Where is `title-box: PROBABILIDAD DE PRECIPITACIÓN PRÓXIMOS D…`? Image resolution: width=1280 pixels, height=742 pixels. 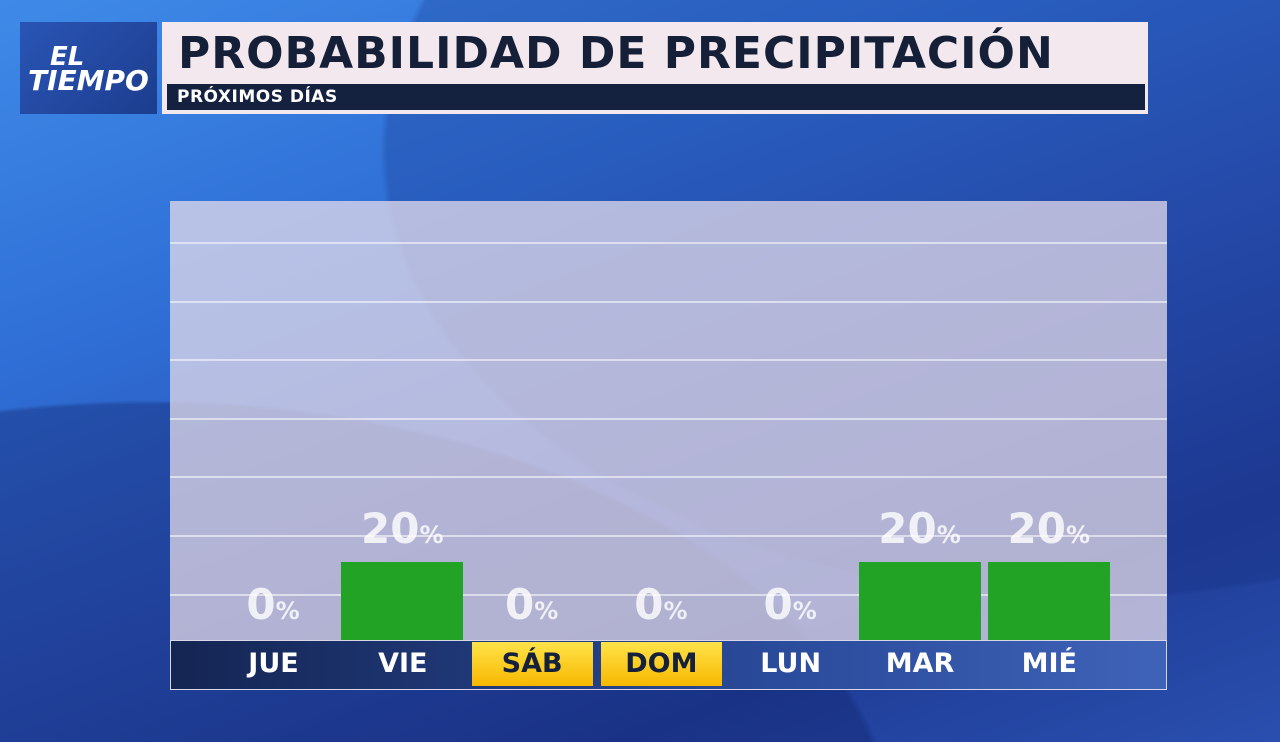 title-box: PROBABILIDAD DE PRECIPITACIÓN PRÓXIMOS D… is located at coordinates (655, 68).